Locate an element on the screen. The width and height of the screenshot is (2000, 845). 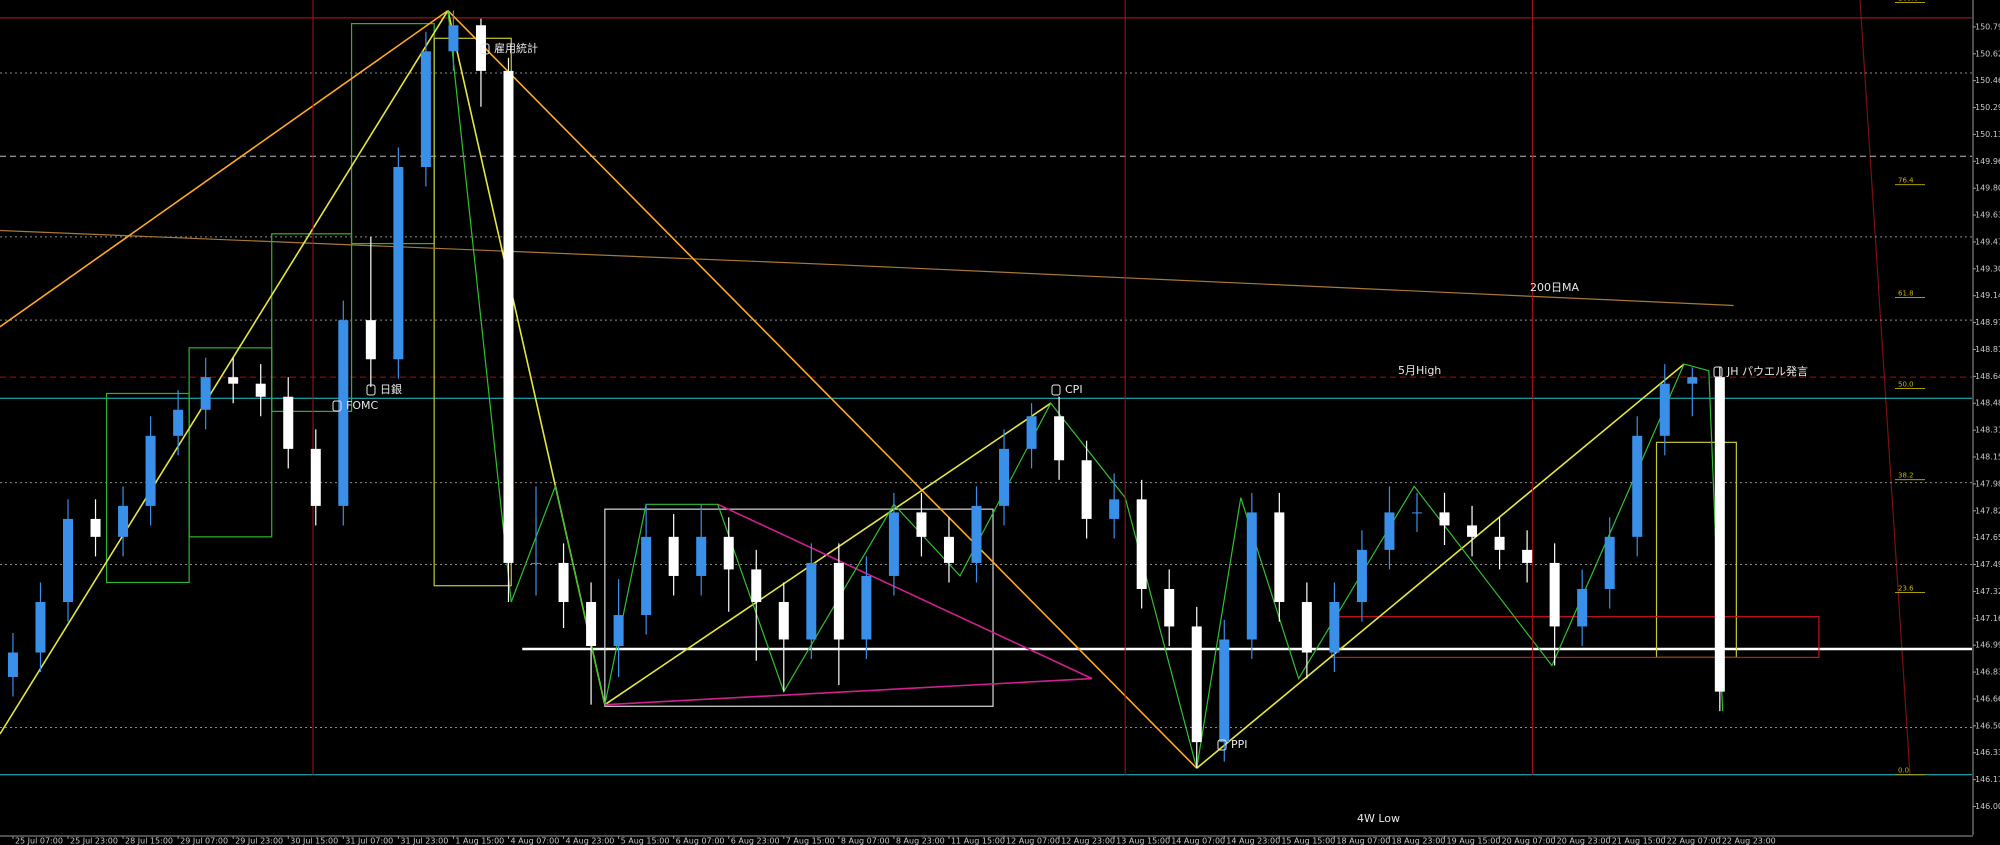
annotation: 5月High is located at coordinates (1419, 370).